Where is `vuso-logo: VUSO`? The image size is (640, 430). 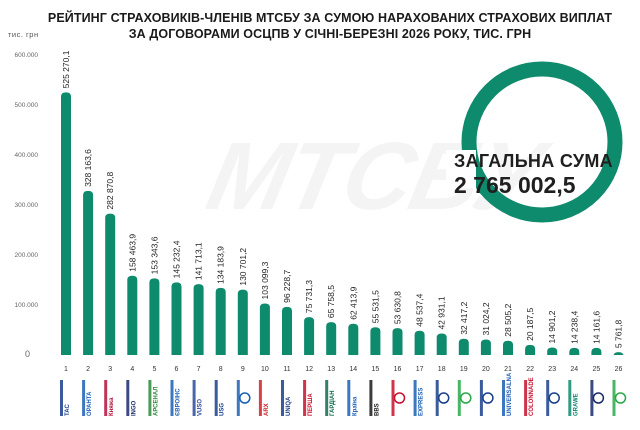
vuso-logo: VUSO is located at coordinates (198, 398).